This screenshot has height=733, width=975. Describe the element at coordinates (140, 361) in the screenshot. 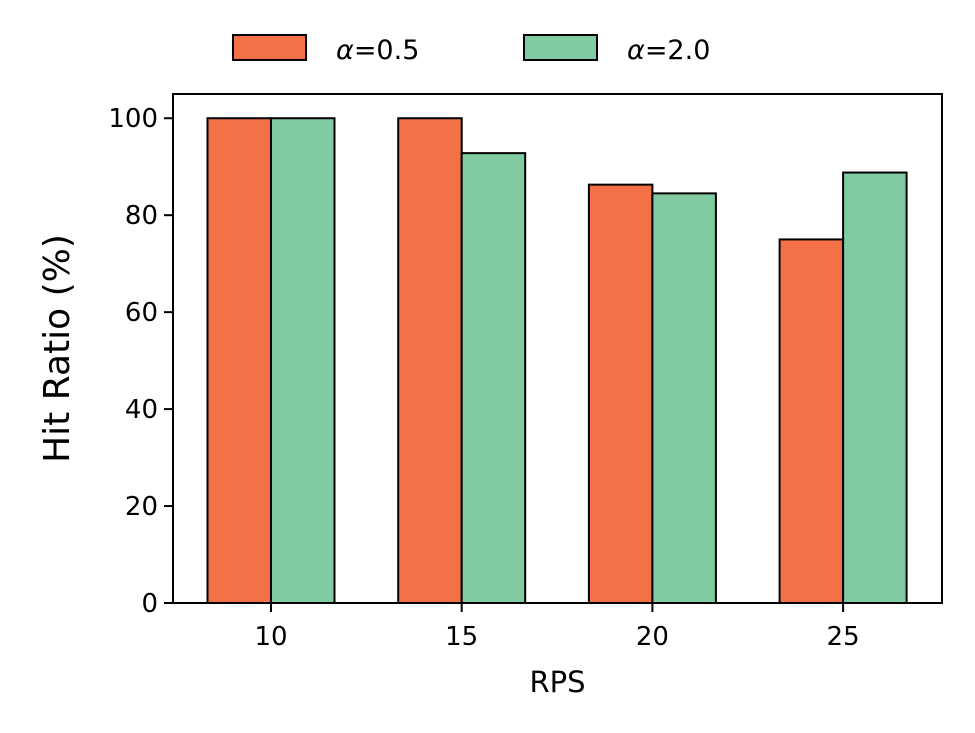

I see `y-axis: 0 20 40 60 80 100` at that location.